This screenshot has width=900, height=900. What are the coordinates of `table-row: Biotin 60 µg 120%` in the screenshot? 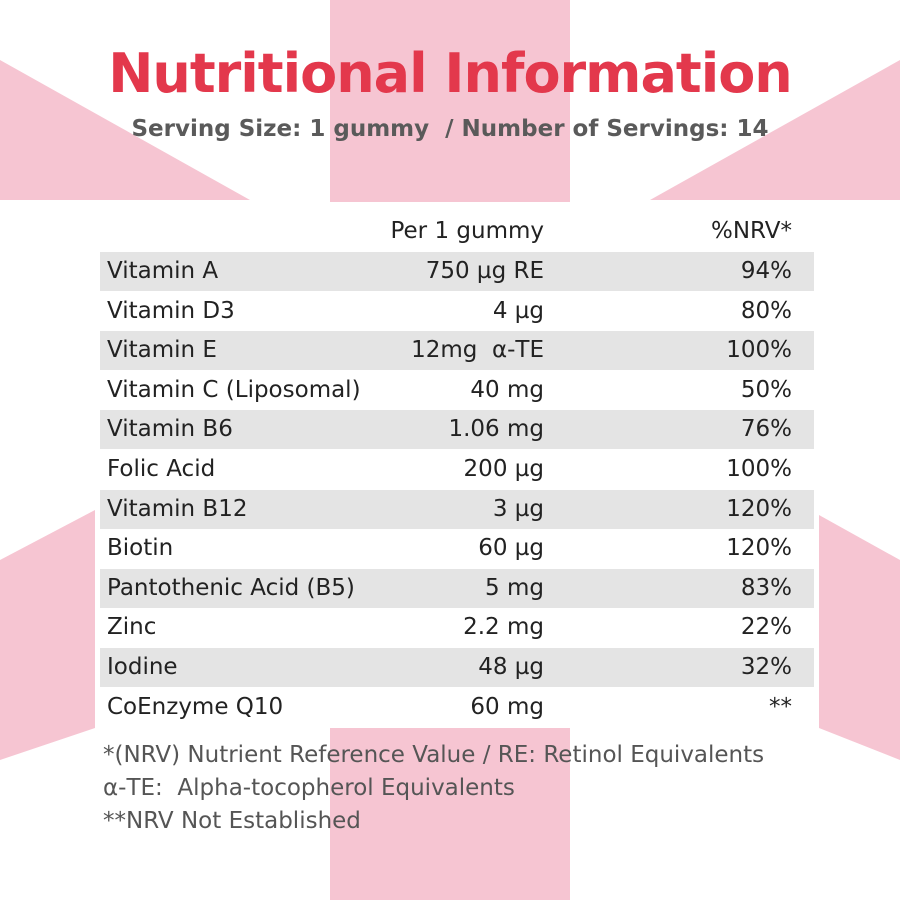 It's located at (457, 548).